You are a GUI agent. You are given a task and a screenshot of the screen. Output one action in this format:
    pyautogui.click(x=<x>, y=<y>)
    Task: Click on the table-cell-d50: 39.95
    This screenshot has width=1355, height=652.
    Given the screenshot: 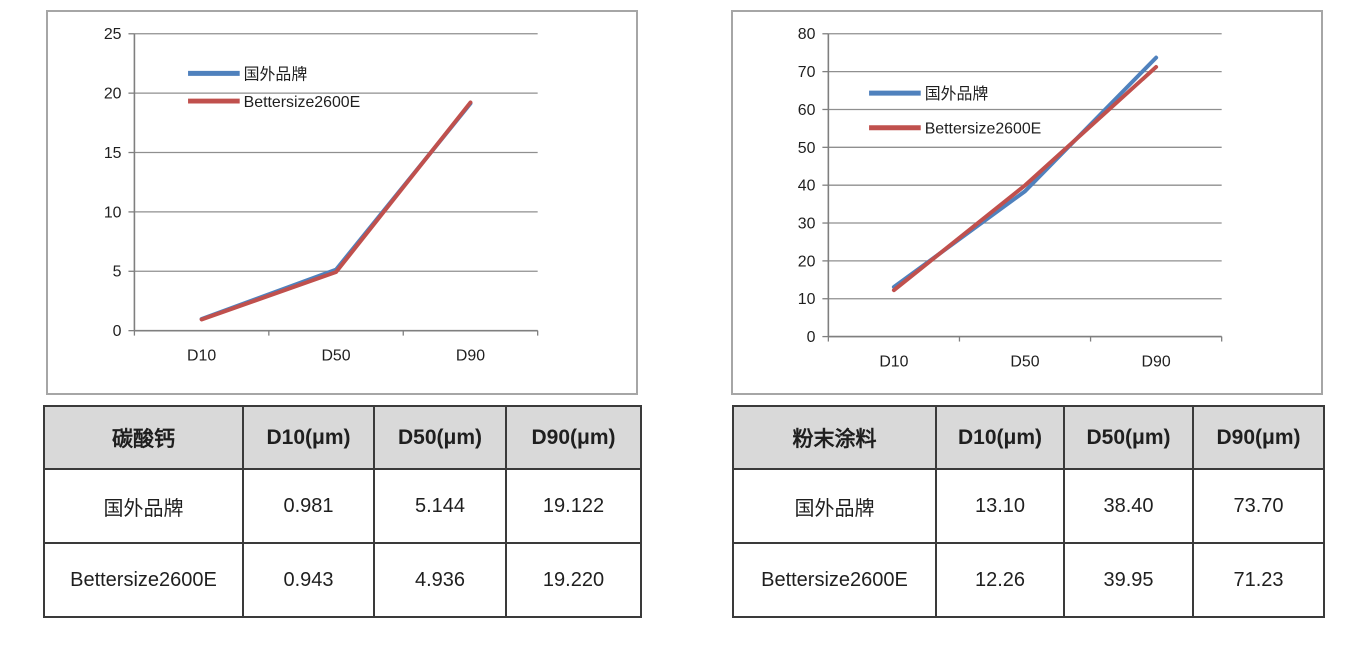 What is the action you would take?
    pyautogui.click(x=1128, y=580)
    